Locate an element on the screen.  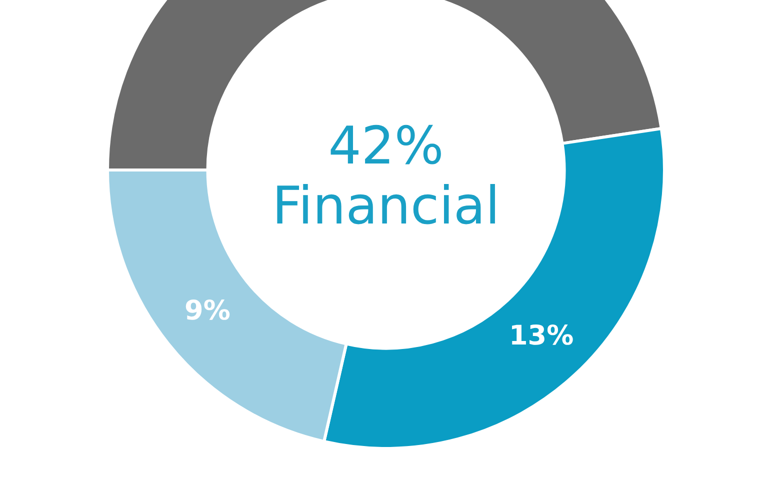
text: 42% is located at coordinates (386, 146).